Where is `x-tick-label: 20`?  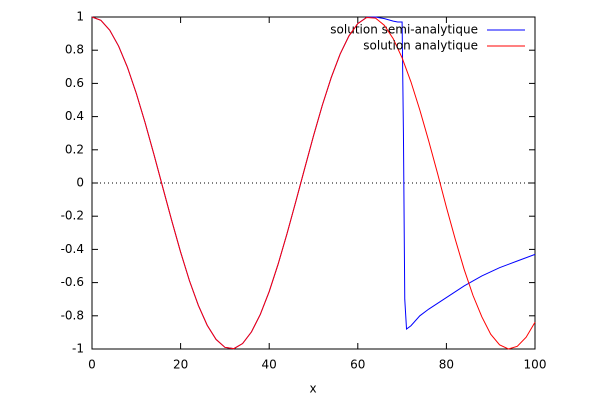
x-tick-label: 20 is located at coordinates (180, 365).